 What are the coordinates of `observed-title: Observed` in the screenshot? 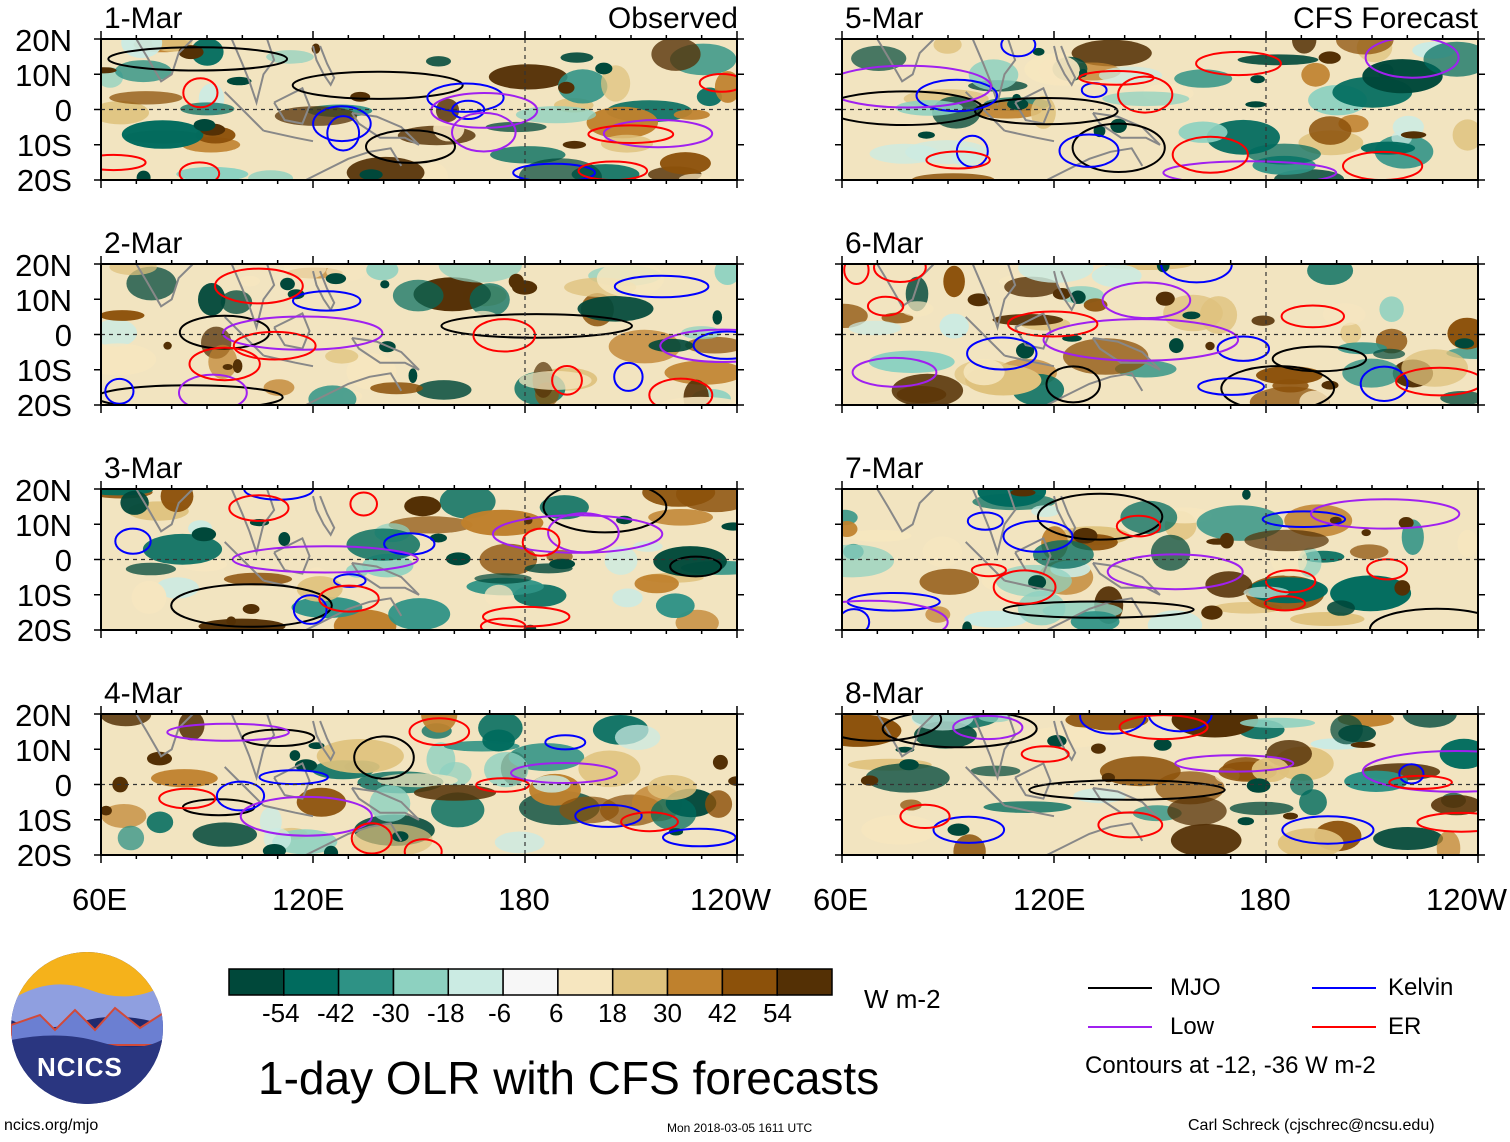 It's located at (672, 18).